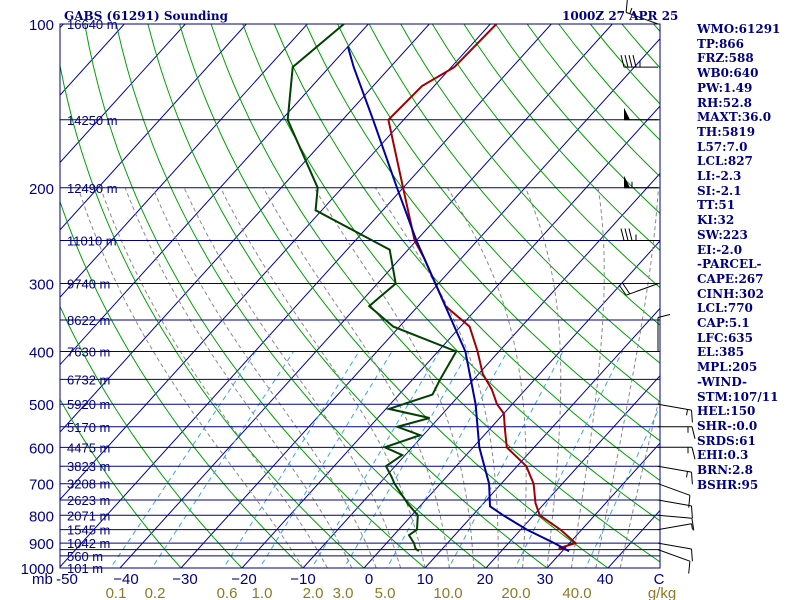  I want to click on moist-adiabat, so click(394, 377).